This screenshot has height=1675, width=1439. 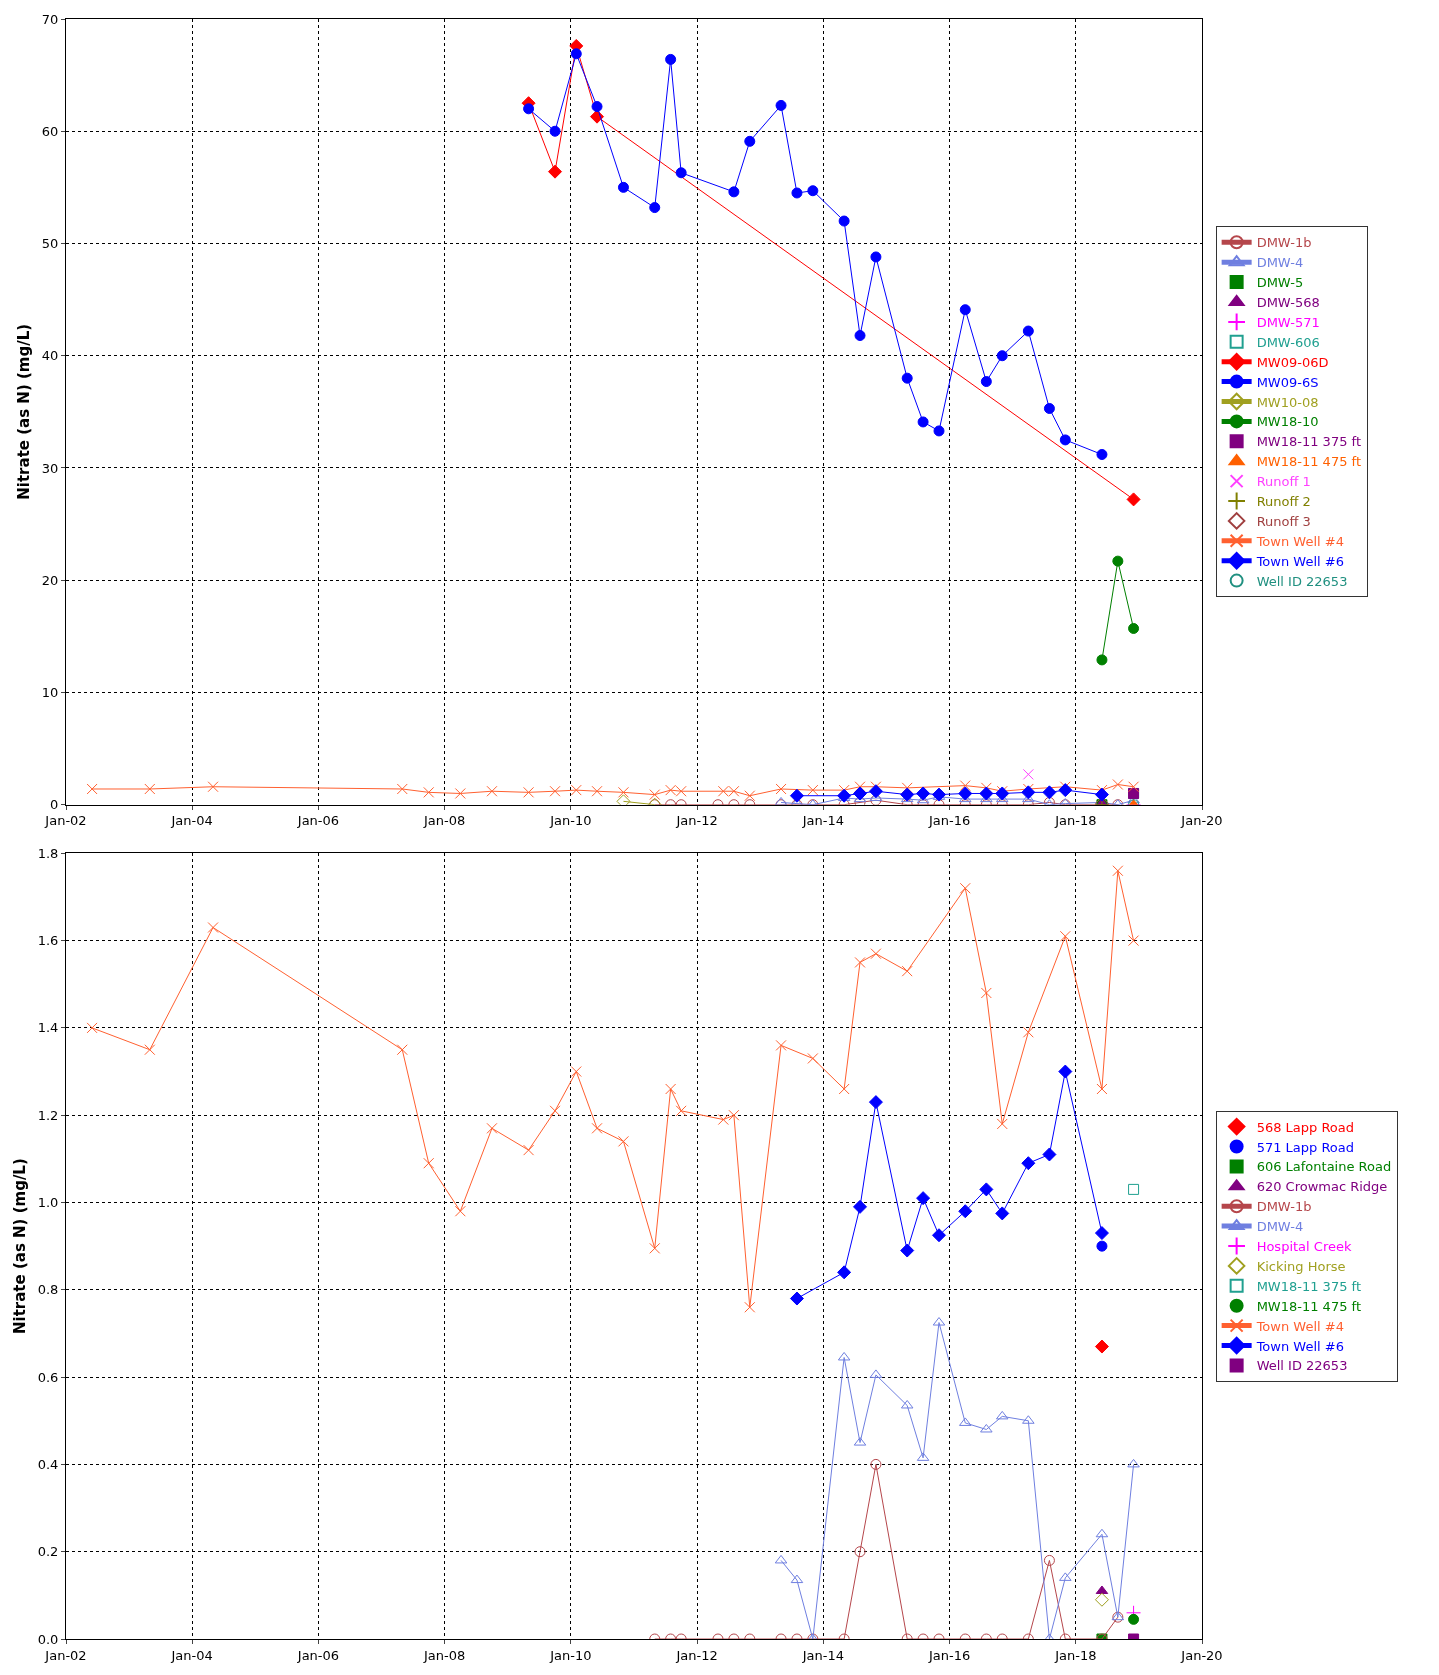 What do you see at coordinates (50, 693) in the screenshot?
I see `y-tick-label: 10` at bounding box center [50, 693].